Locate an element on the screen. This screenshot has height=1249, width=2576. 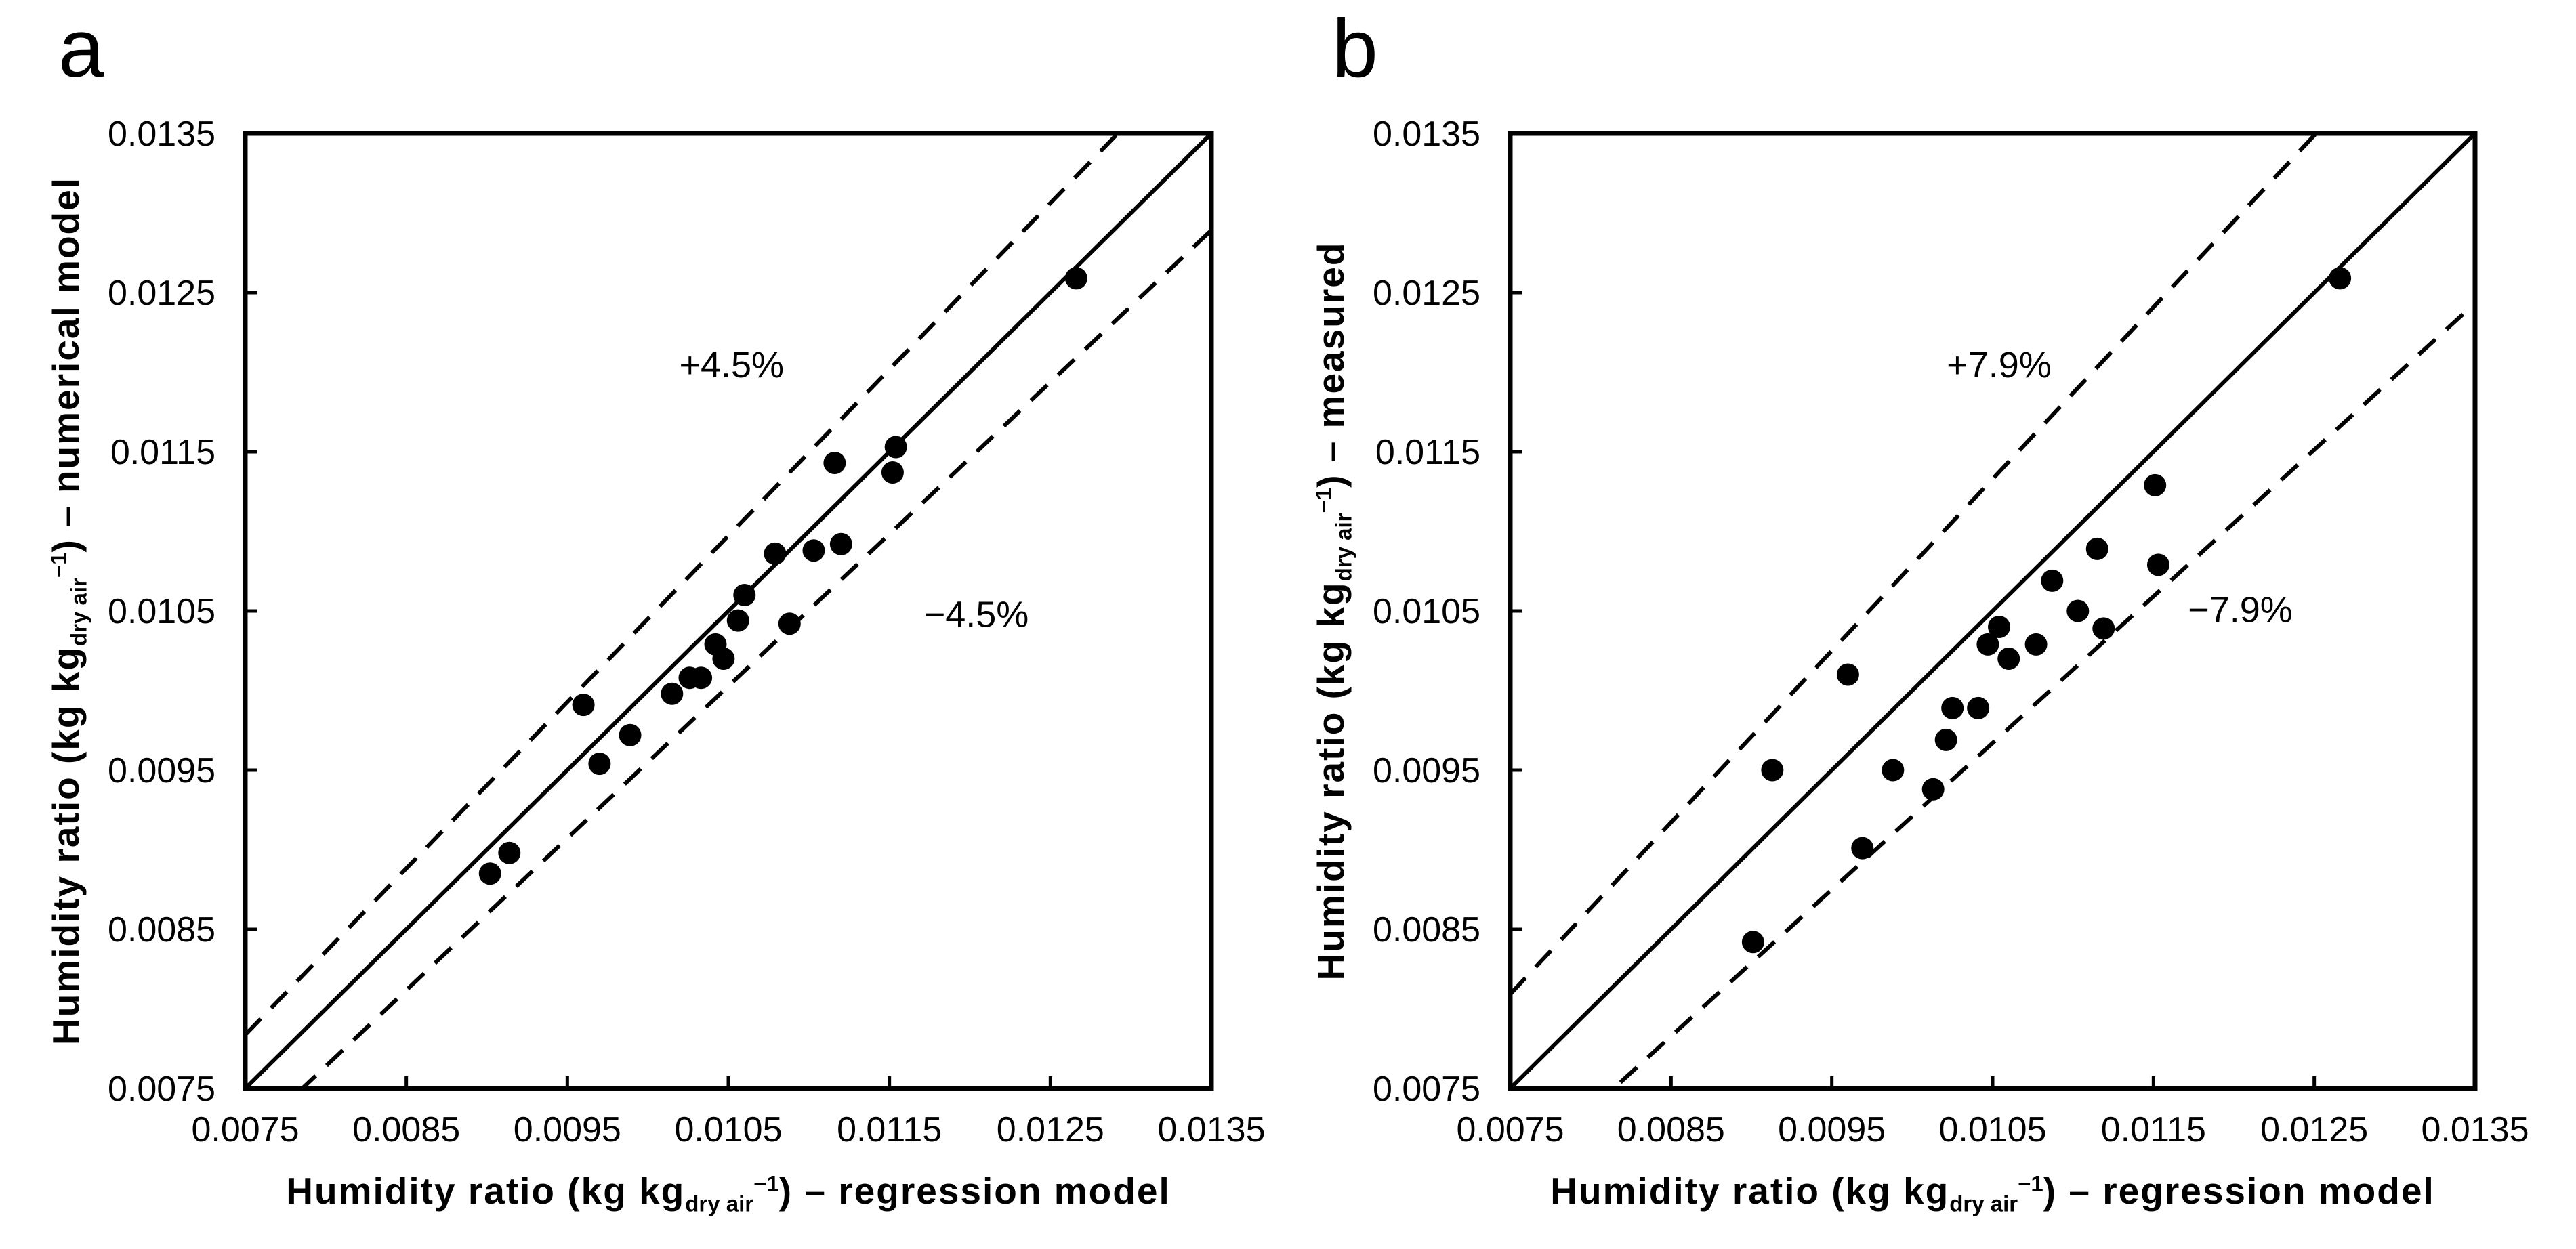
x-title-a-prefix: Humidity ratio (kg kg is located at coordinates (486, 1191).